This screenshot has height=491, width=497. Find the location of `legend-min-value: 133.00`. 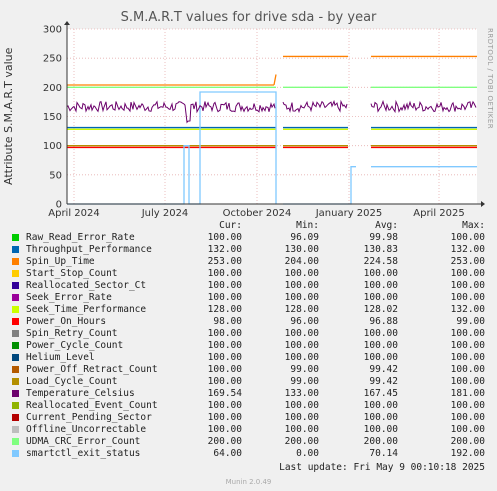

legend-min-value: 133.00 is located at coordinates (301, 393).